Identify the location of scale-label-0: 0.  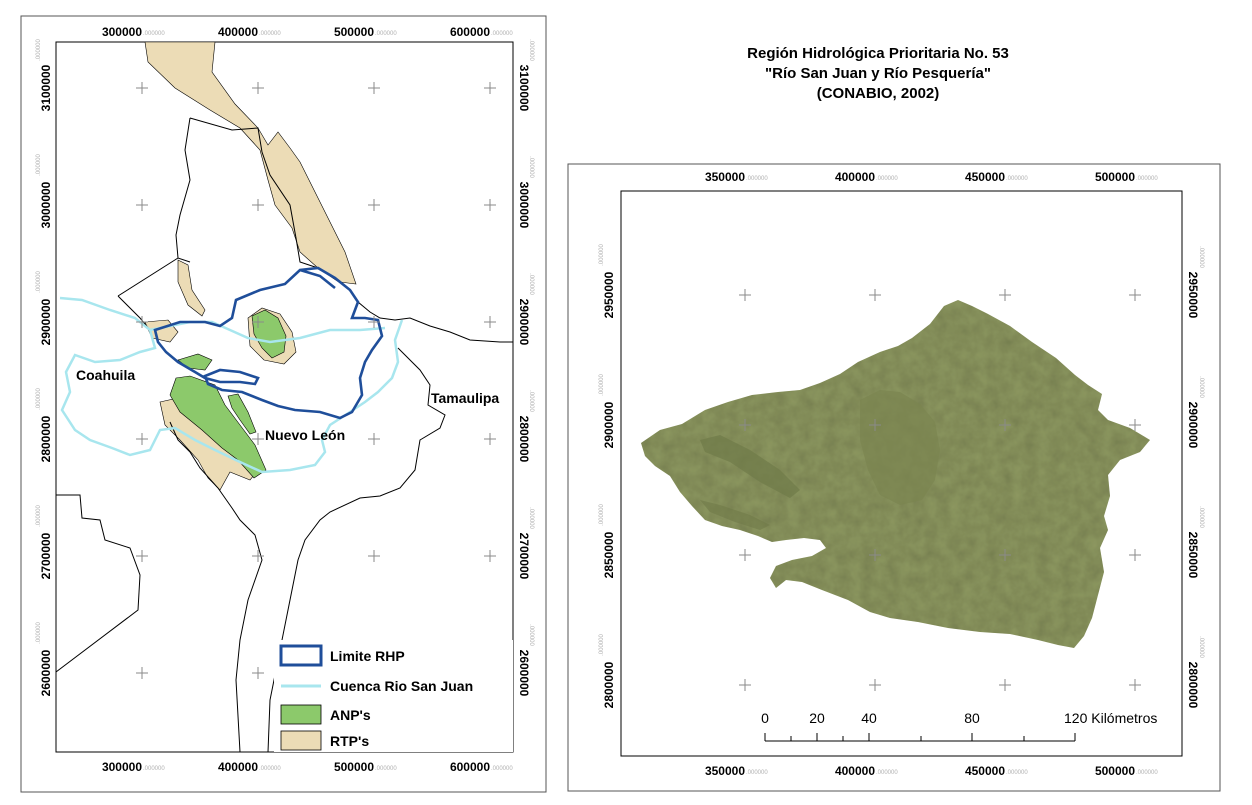
(765, 718).